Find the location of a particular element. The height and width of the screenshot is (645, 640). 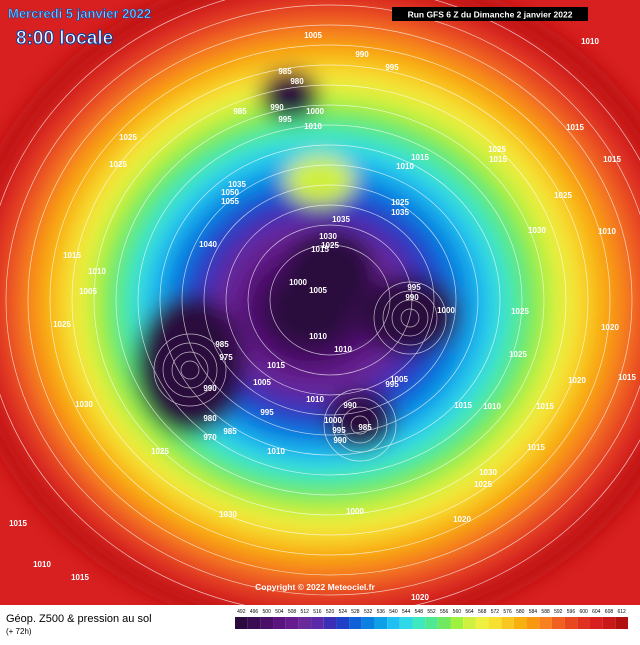

isobar-label: 975 is located at coordinates (226, 357).